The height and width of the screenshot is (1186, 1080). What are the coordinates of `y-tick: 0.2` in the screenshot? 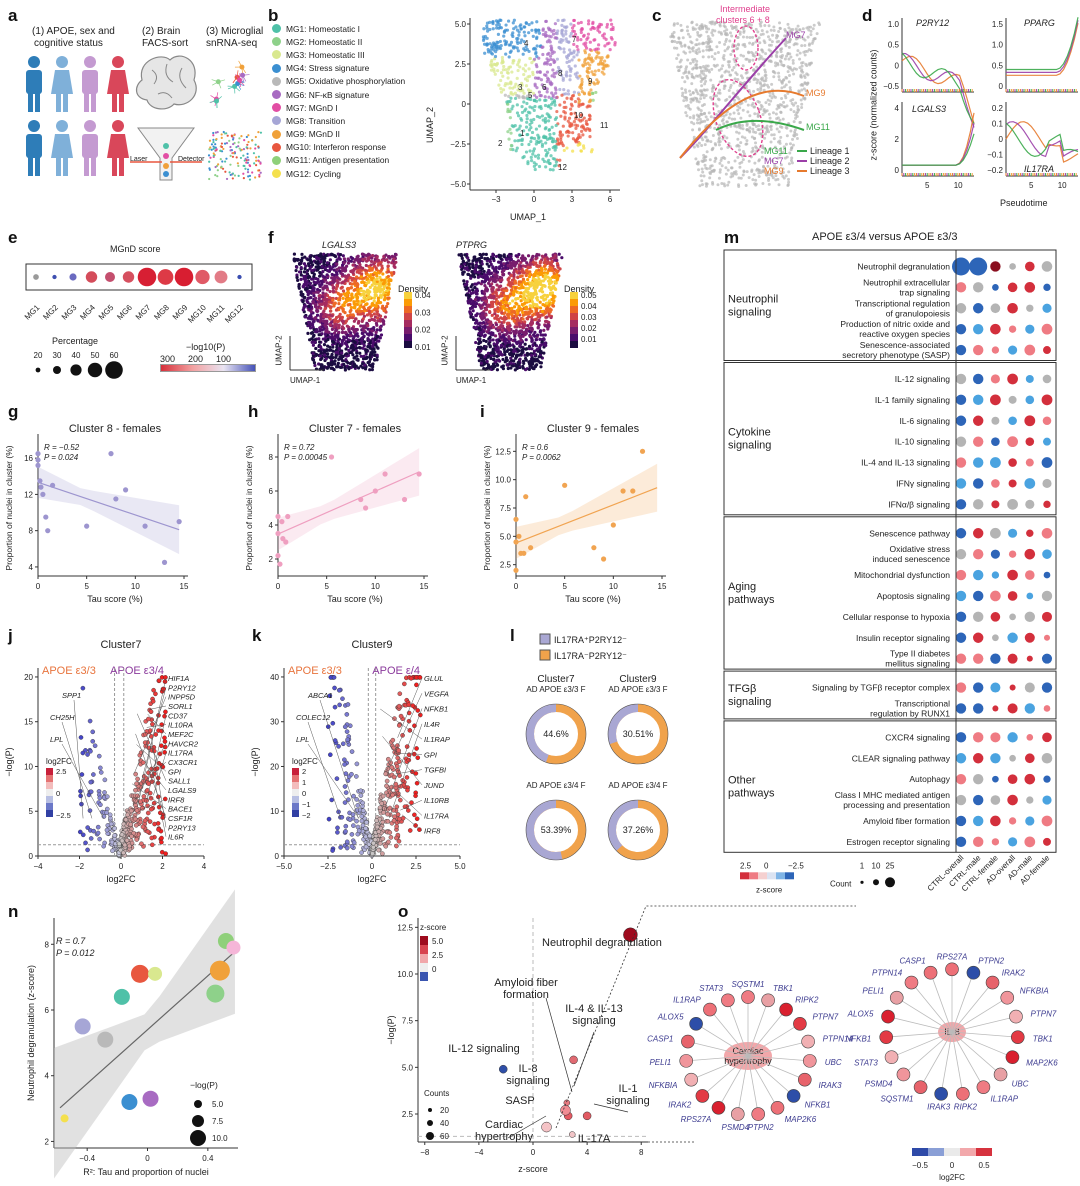 It's located at (998, 108).